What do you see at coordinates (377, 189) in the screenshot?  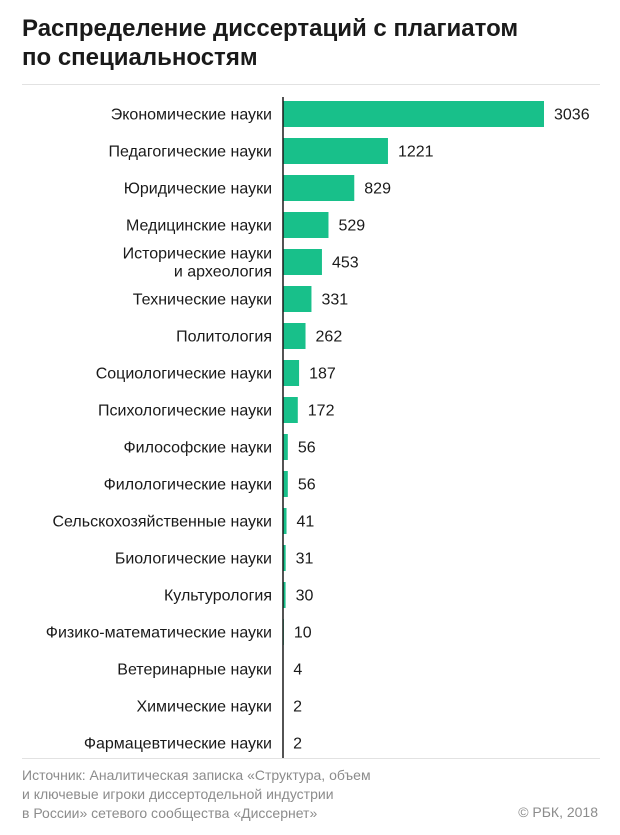 I see `value-label: 829` at bounding box center [377, 189].